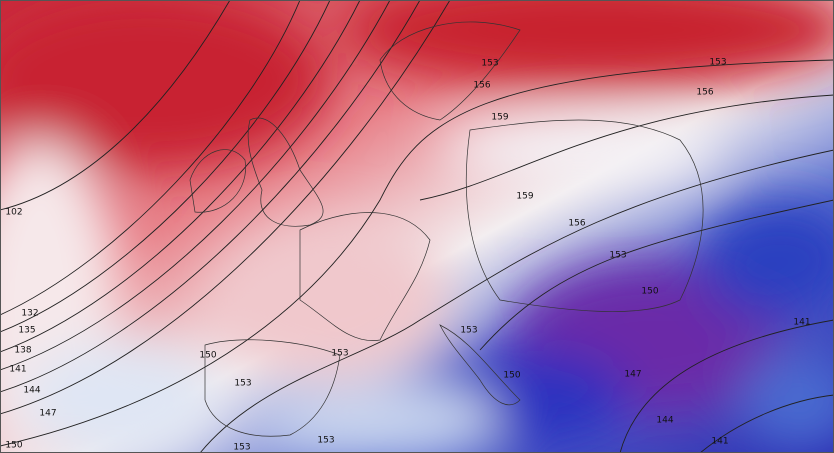 The height and width of the screenshot is (453, 834). Describe the element at coordinates (22, 351) in the screenshot. I see `contour-label: 138` at that location.